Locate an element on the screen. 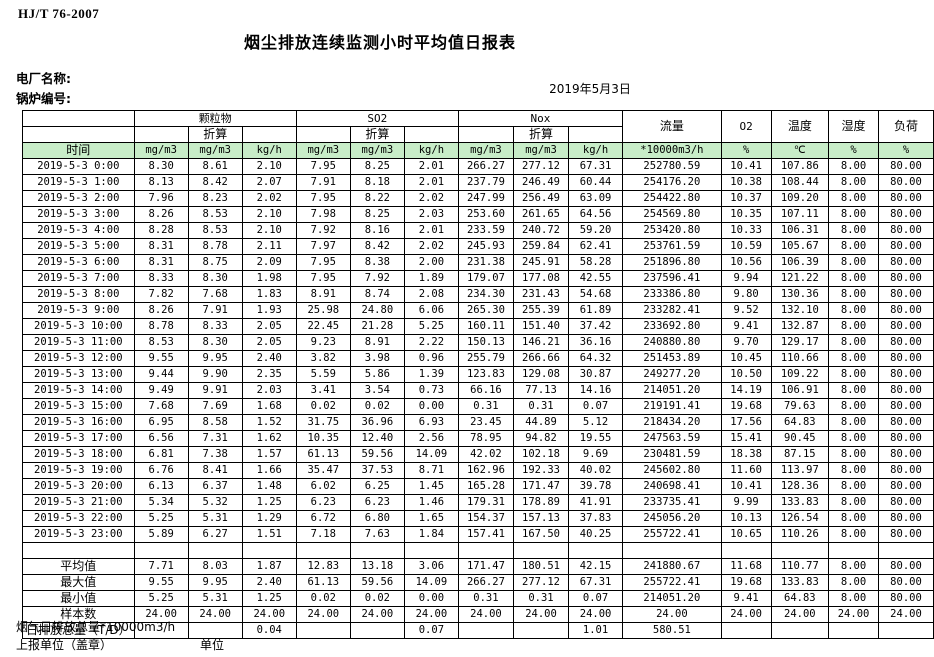 Image resolution: width=934 pixels, height=657 pixels. cell-nox-converted: 277.12 is located at coordinates (541, 166).